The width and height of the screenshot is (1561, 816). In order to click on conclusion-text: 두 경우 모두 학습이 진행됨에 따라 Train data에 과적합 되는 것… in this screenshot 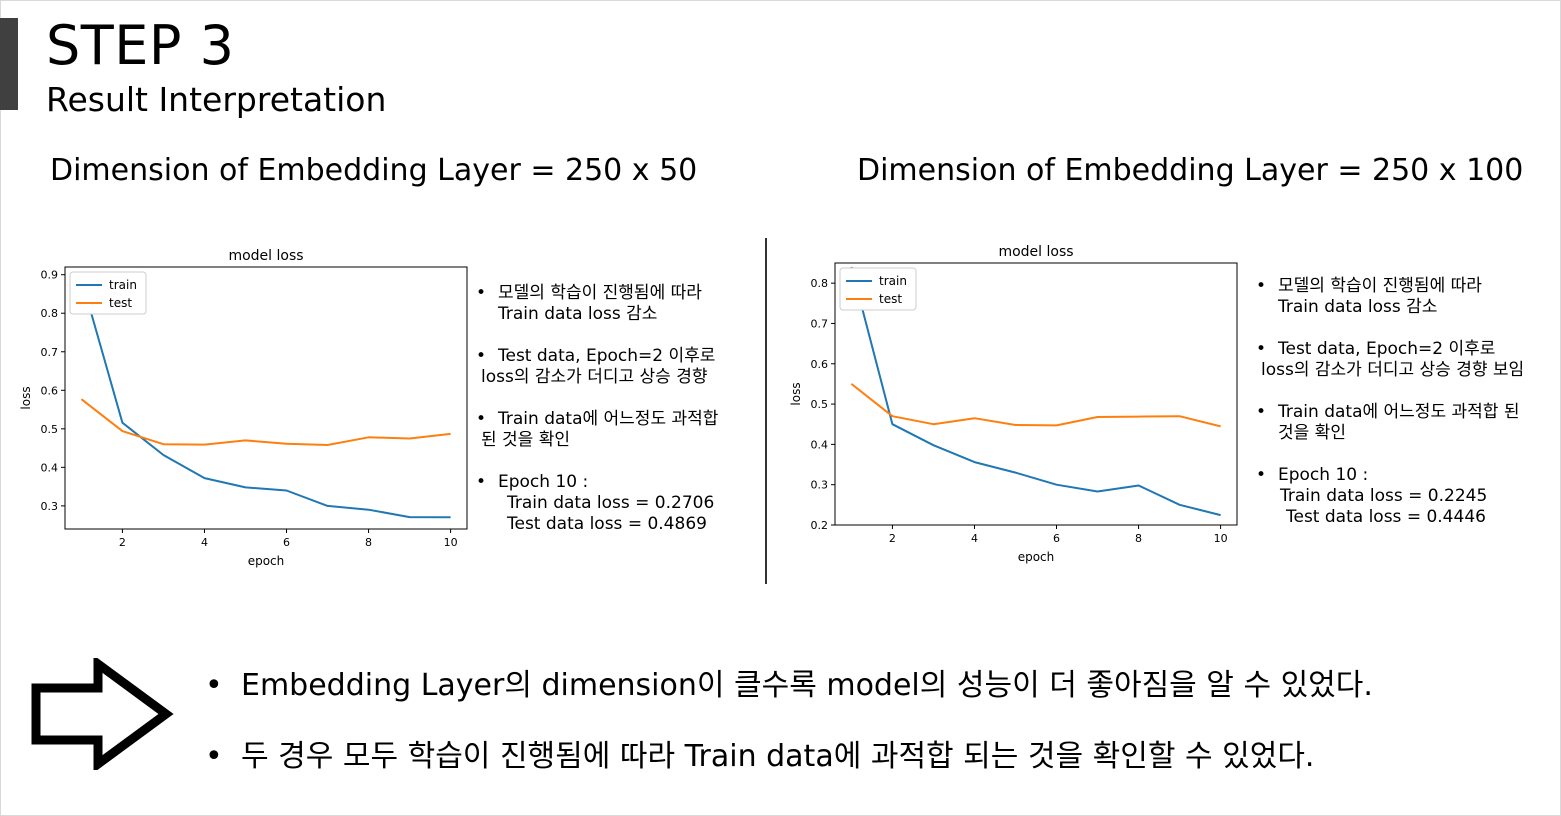, I will do `click(778, 756)`.